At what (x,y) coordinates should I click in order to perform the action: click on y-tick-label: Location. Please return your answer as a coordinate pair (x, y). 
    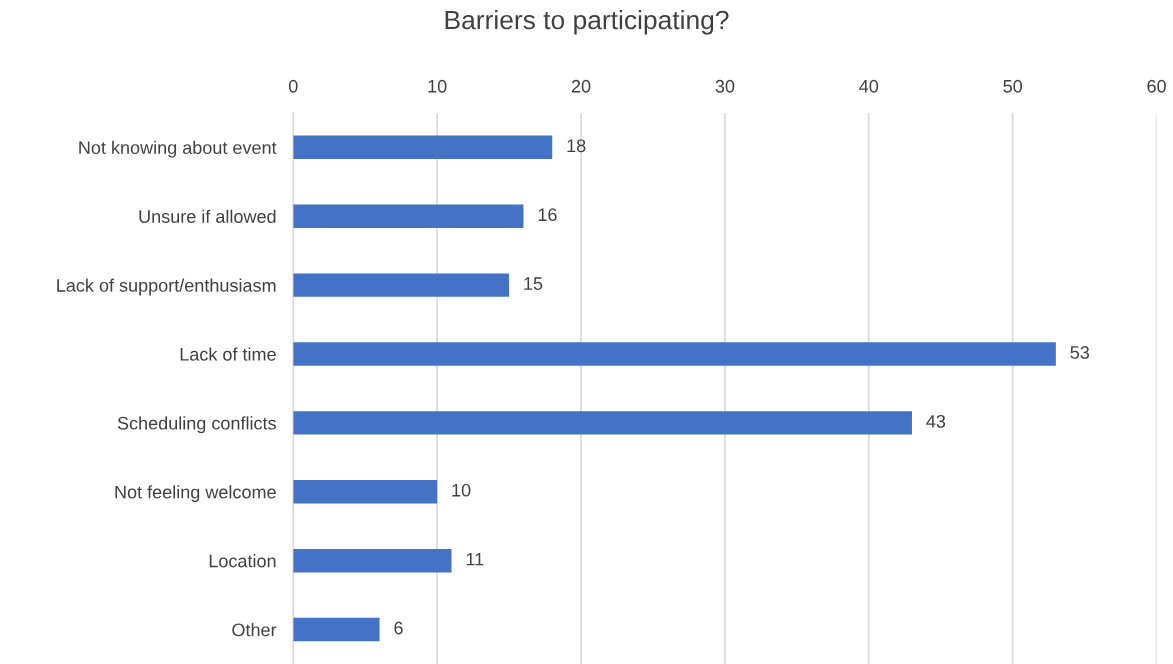
    Looking at the image, I should click on (242, 561).